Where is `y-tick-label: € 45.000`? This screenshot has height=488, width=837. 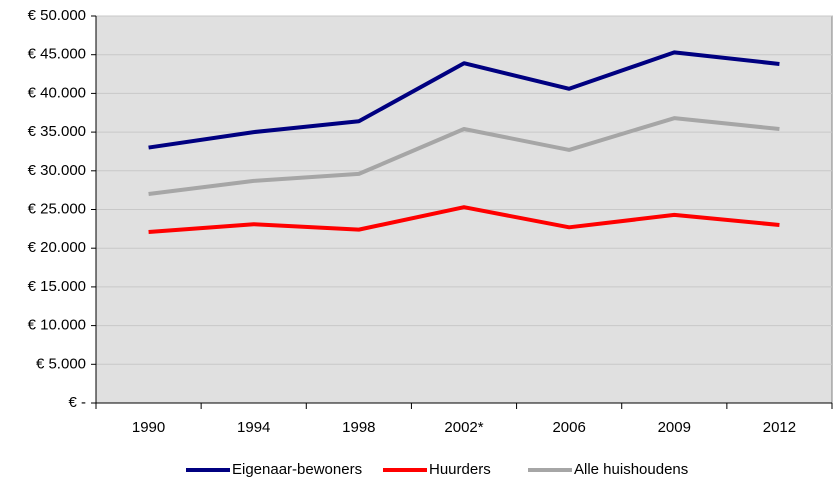 y-tick-label: € 45.000 is located at coordinates (57, 54).